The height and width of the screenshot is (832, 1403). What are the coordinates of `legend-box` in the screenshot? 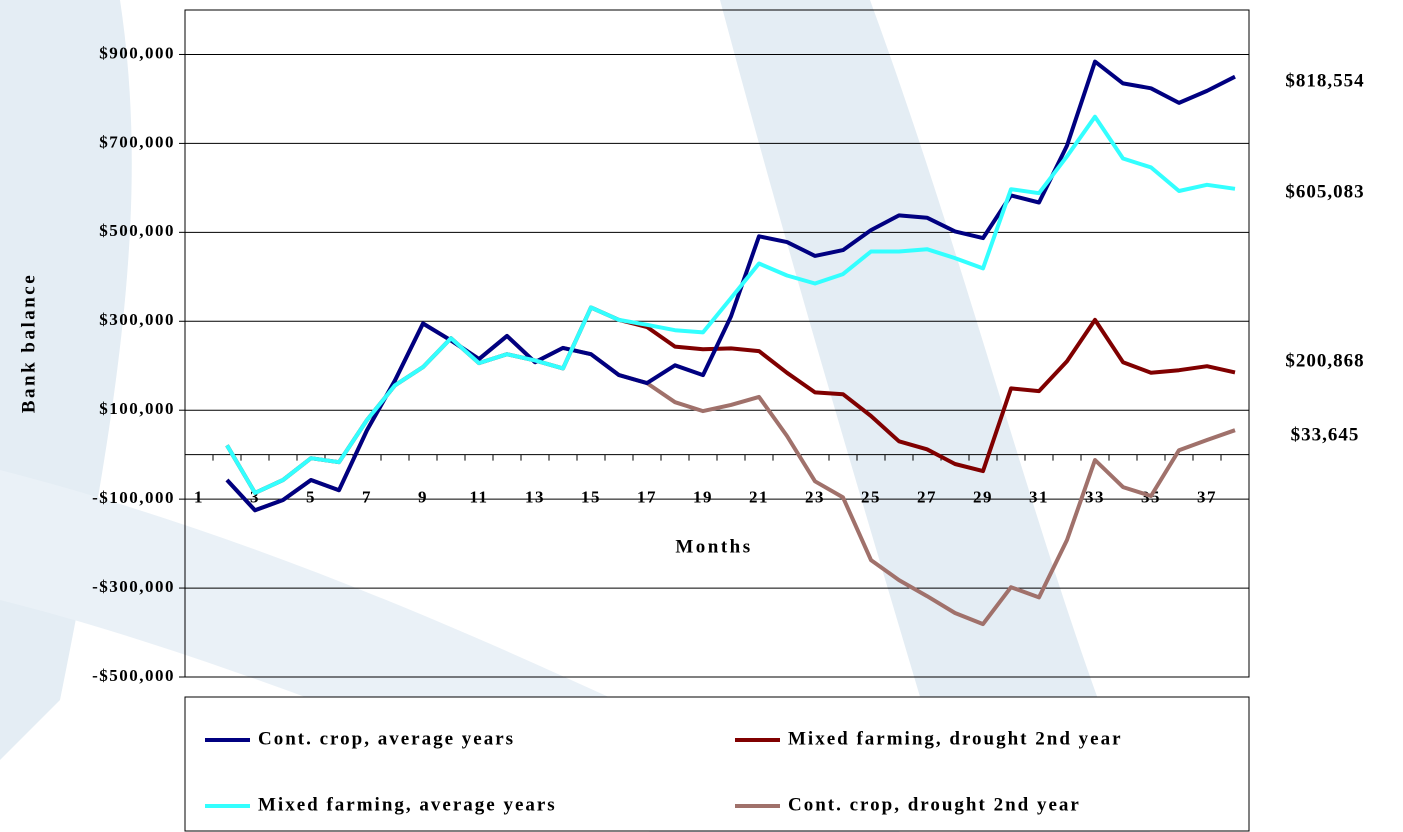 It's located at (717, 764).